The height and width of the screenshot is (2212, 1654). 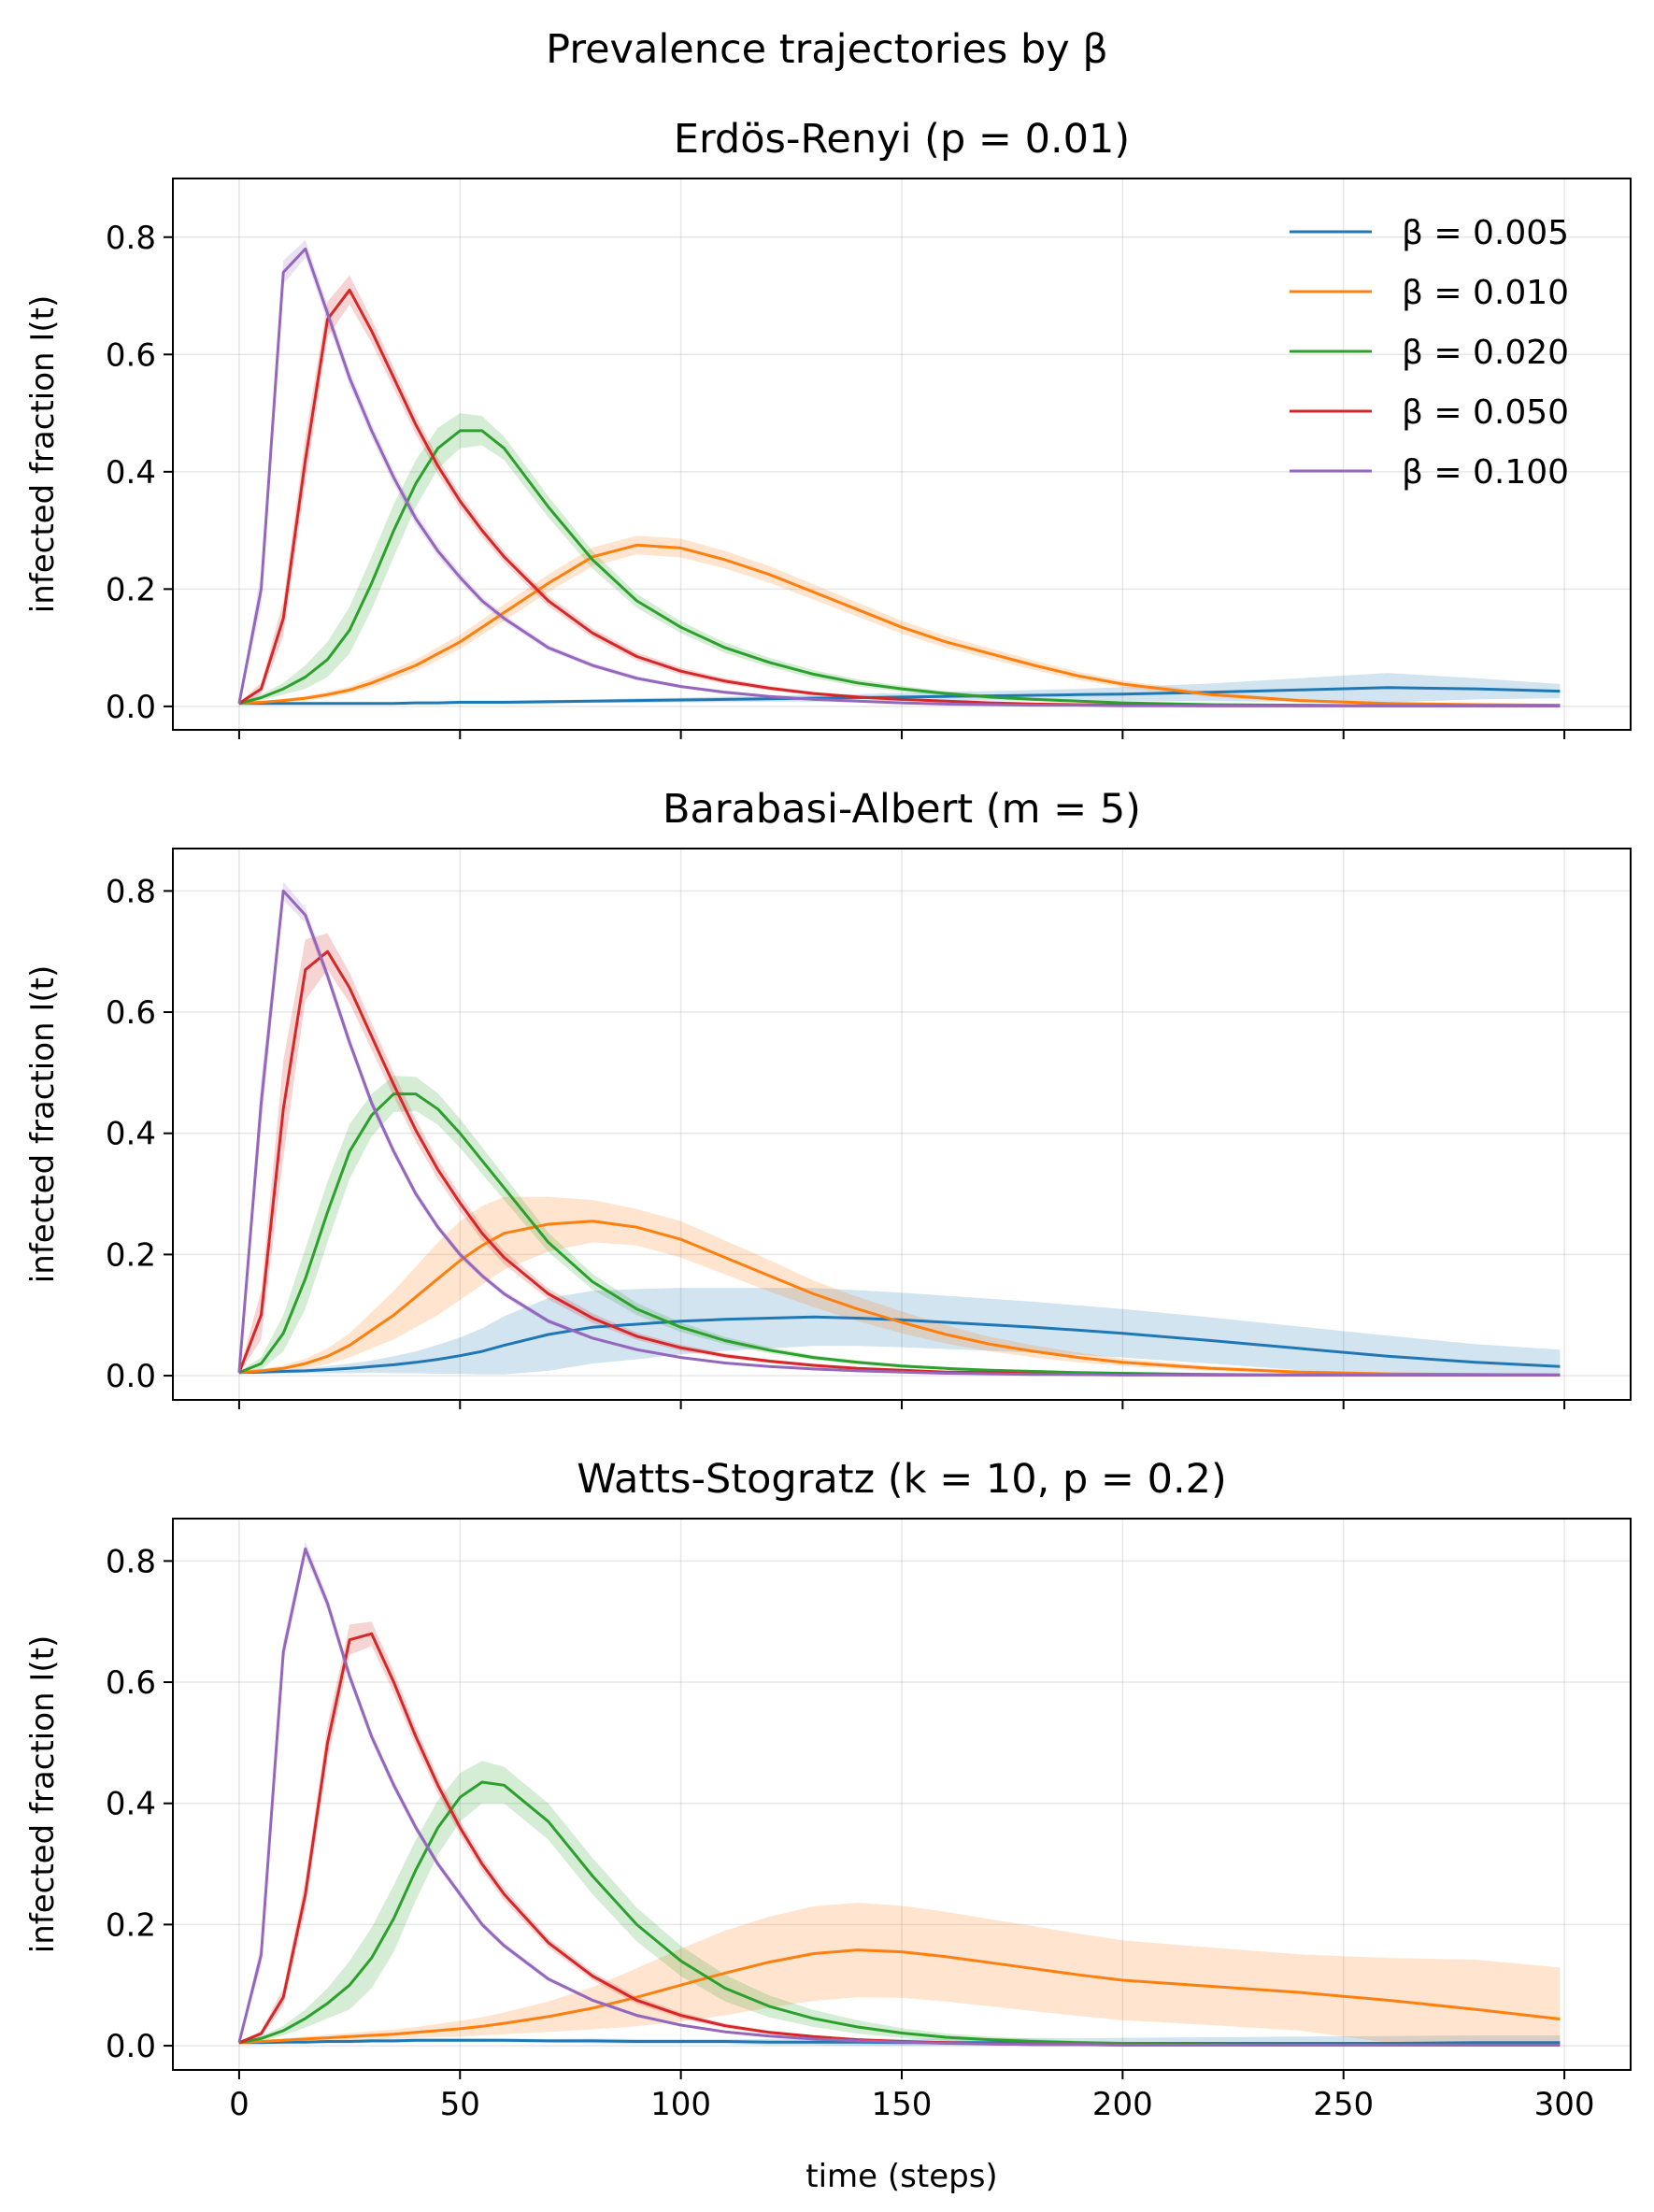 I want to click on legend-label: β = 0.020, so click(x=1485, y=353).